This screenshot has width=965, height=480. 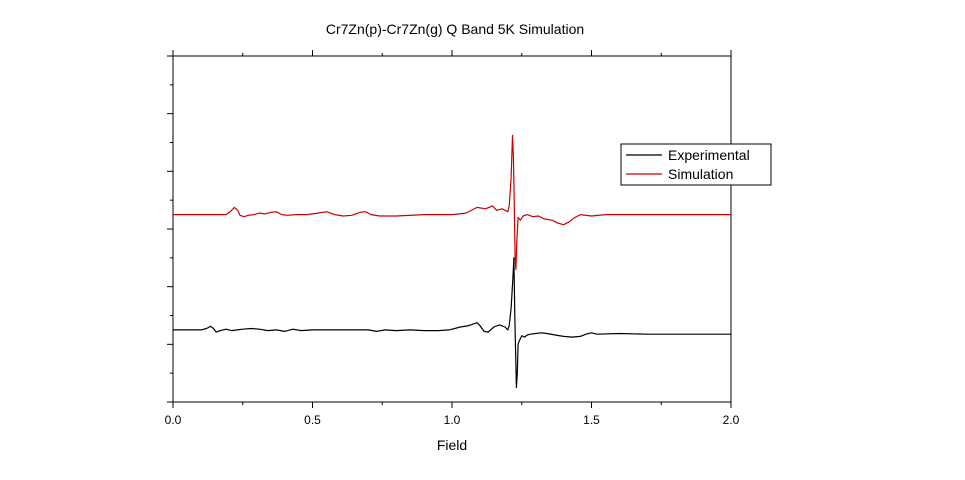 What do you see at coordinates (709, 155) in the screenshot?
I see `legend-label-experimental: Experimental` at bounding box center [709, 155].